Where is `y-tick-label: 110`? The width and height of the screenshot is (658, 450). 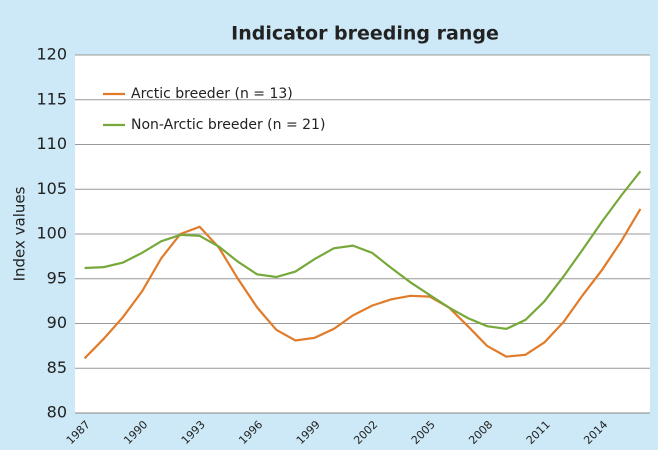 y-tick-label: 110 is located at coordinates (51, 143).